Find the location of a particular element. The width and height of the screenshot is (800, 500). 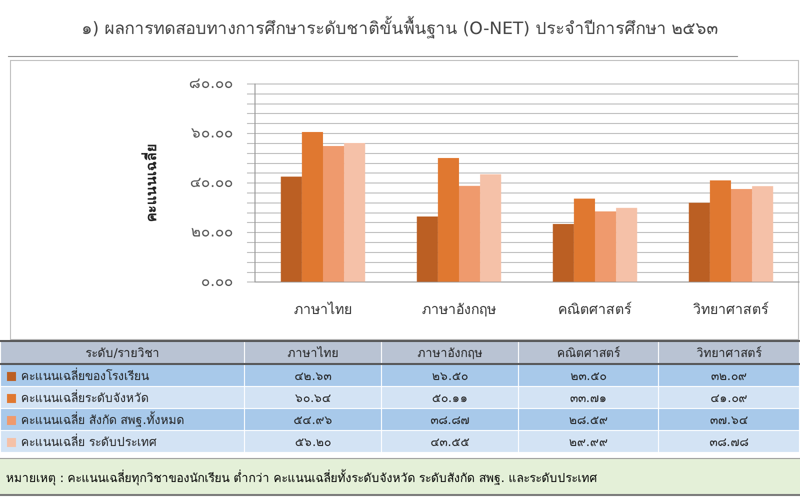

data-label: ๔๒.๖๓ is located at coordinates (313, 375).